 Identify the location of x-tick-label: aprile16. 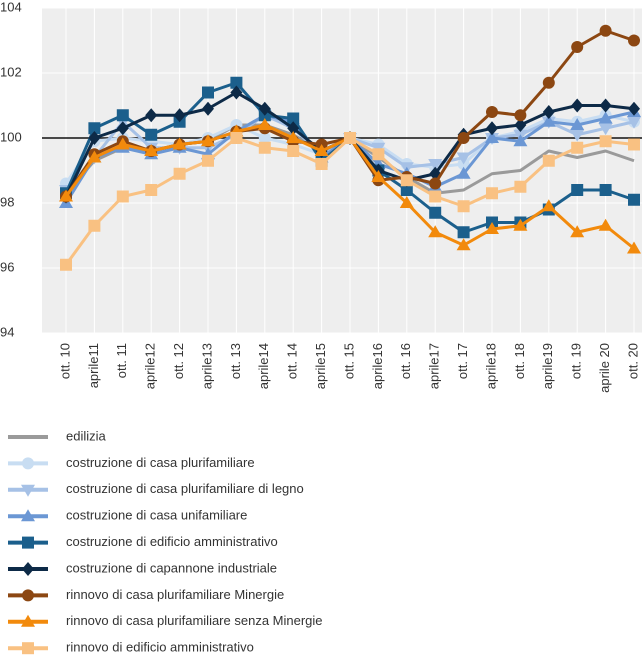
(377, 366).